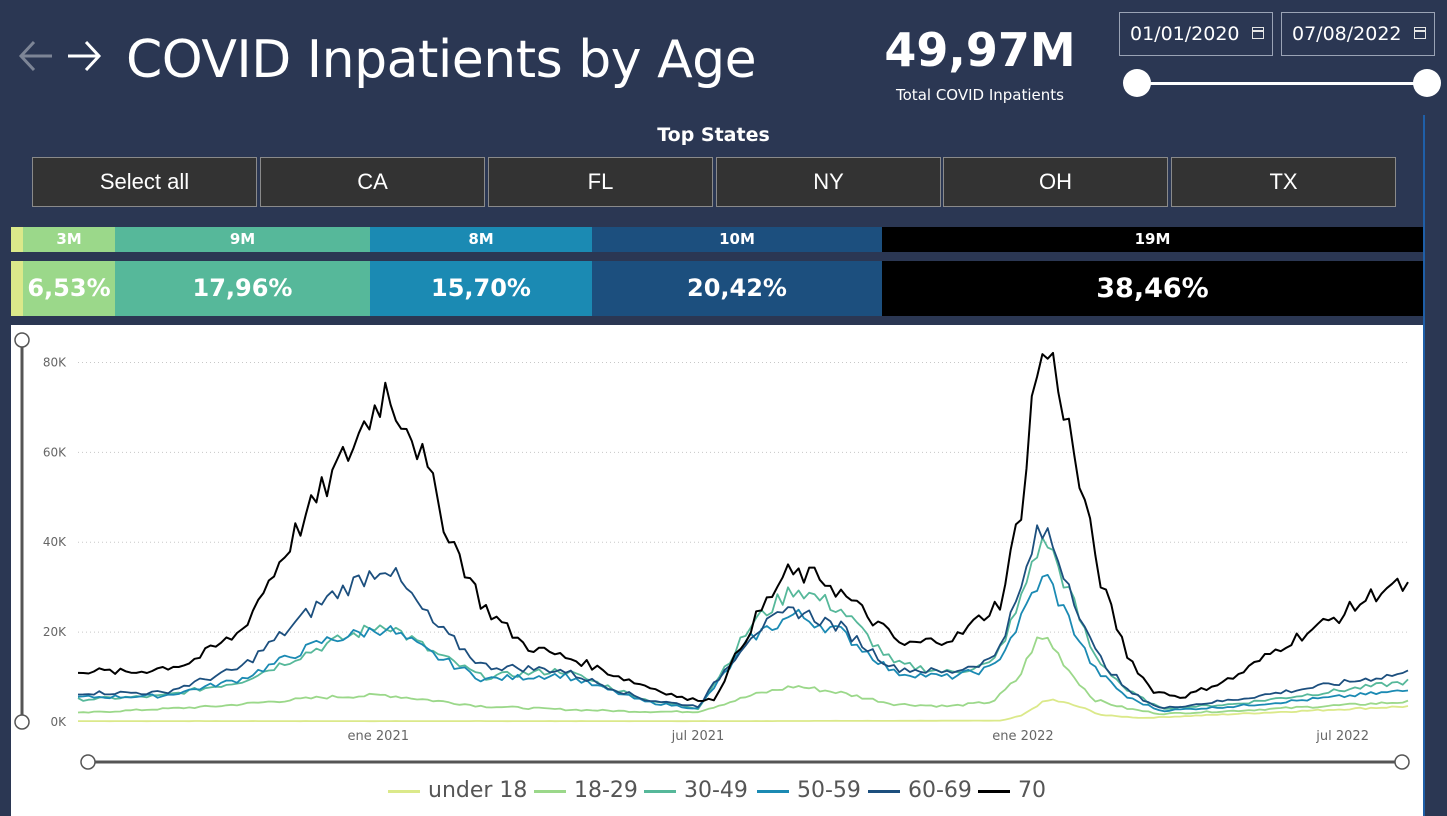 The width and height of the screenshot is (1447, 816). I want to click on panel-divider, so click(1424, 465).